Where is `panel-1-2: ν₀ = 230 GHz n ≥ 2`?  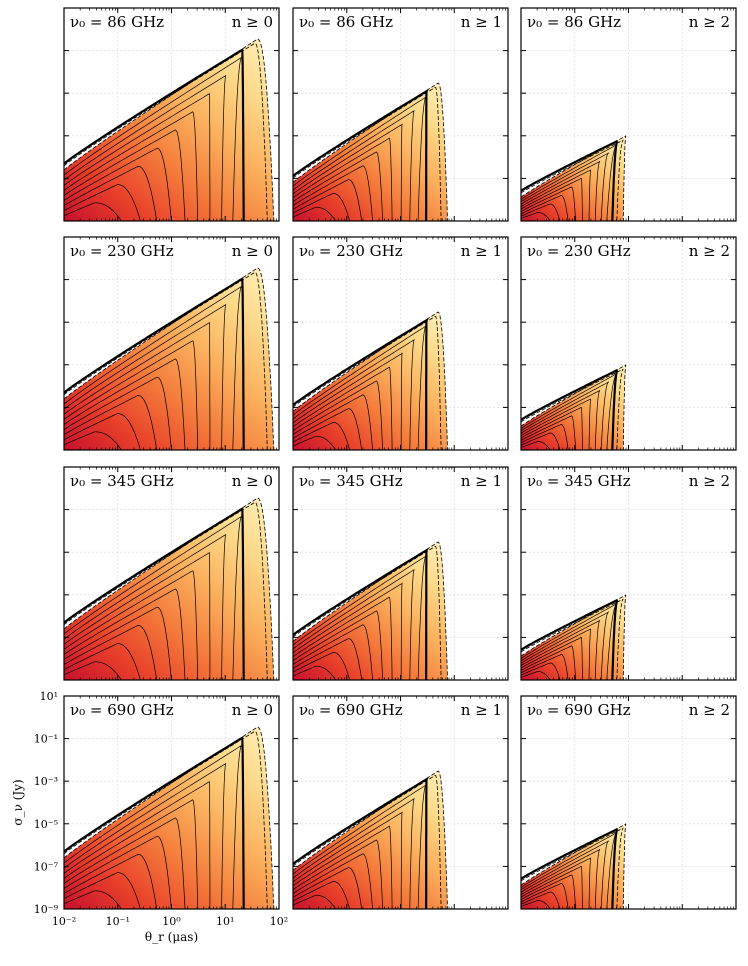 panel-1-2: ν₀ = 230 GHz n ≥ 2 is located at coordinates (628, 343).